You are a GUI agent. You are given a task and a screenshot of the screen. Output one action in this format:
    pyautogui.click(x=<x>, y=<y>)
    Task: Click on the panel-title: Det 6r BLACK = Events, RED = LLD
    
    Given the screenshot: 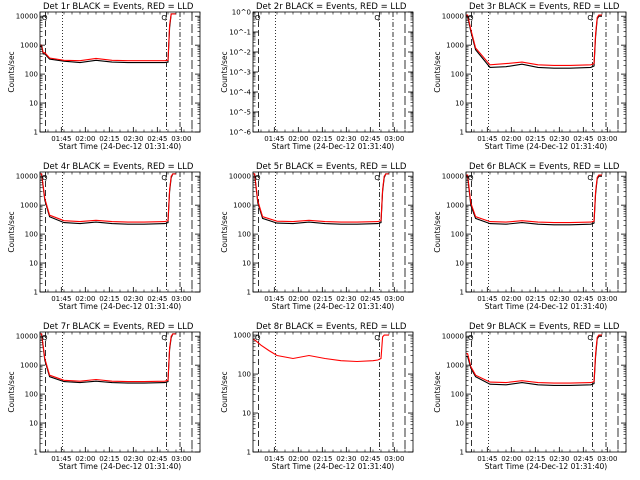 What is the action you would take?
    pyautogui.click(x=544, y=167)
    